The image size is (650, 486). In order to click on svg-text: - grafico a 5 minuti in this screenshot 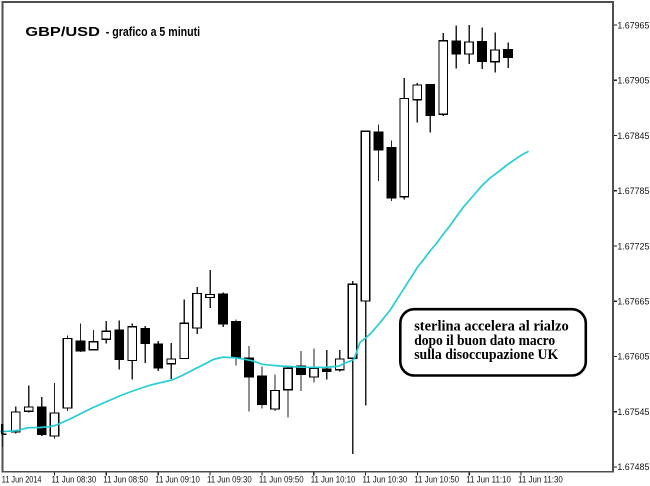, I will do `click(153, 31)`.